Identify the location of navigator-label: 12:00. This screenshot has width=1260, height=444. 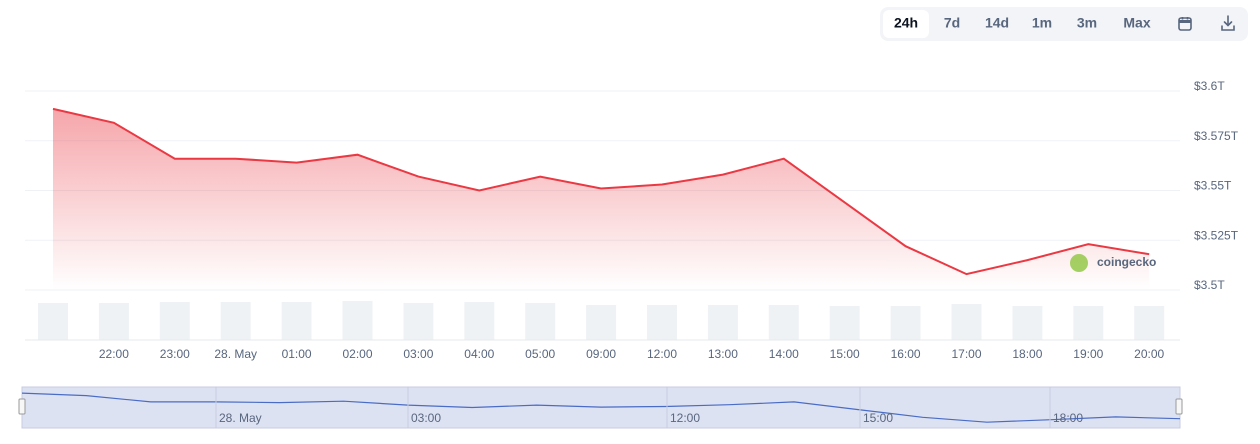
(685, 418).